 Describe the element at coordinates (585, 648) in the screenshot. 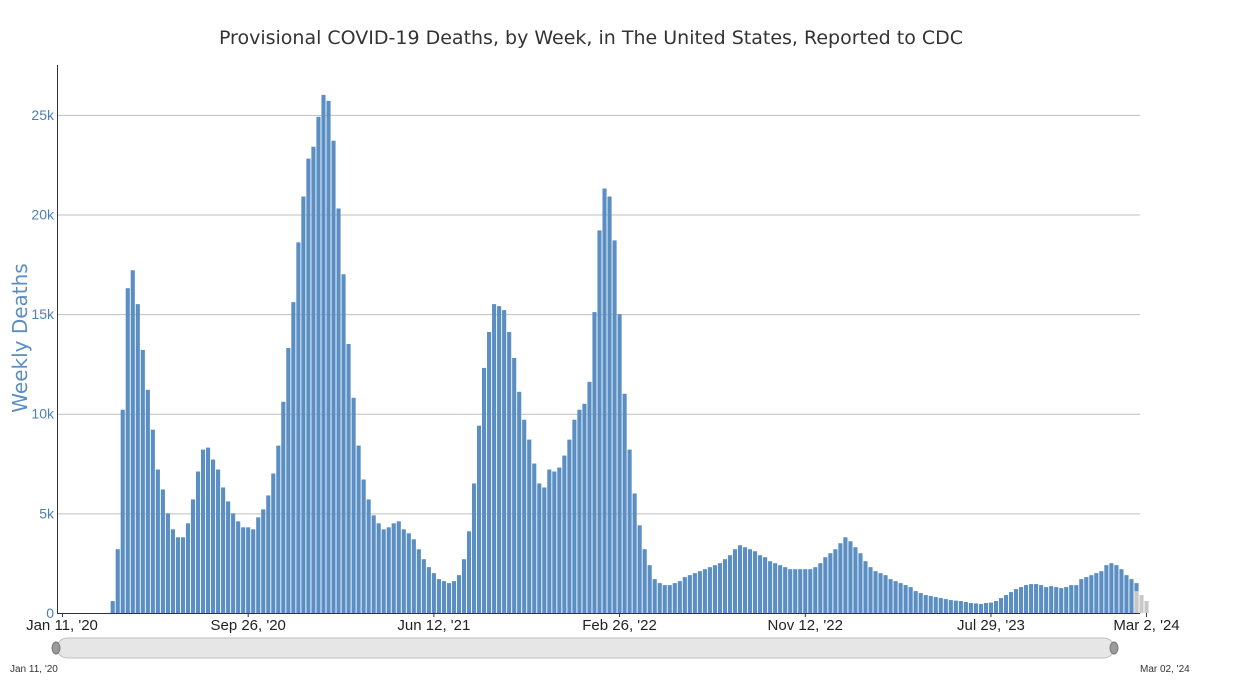

I see `navigator-track` at that location.